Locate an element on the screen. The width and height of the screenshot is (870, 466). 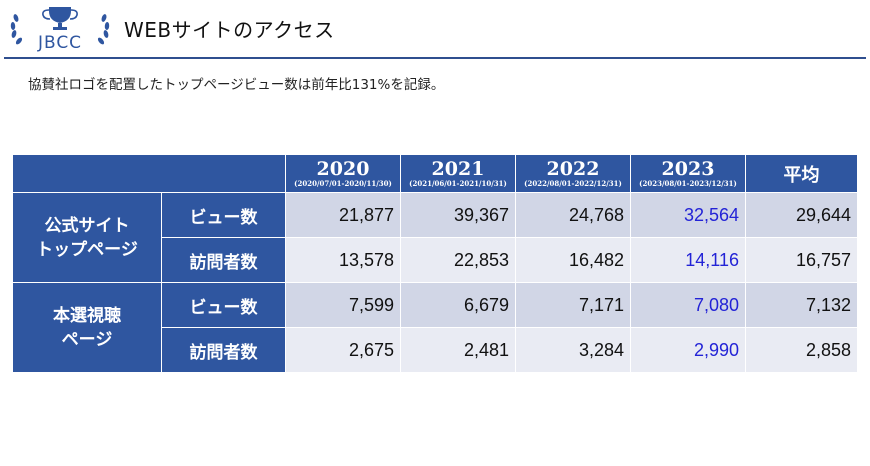
value-cell: 7,171 is located at coordinates (573, 305).